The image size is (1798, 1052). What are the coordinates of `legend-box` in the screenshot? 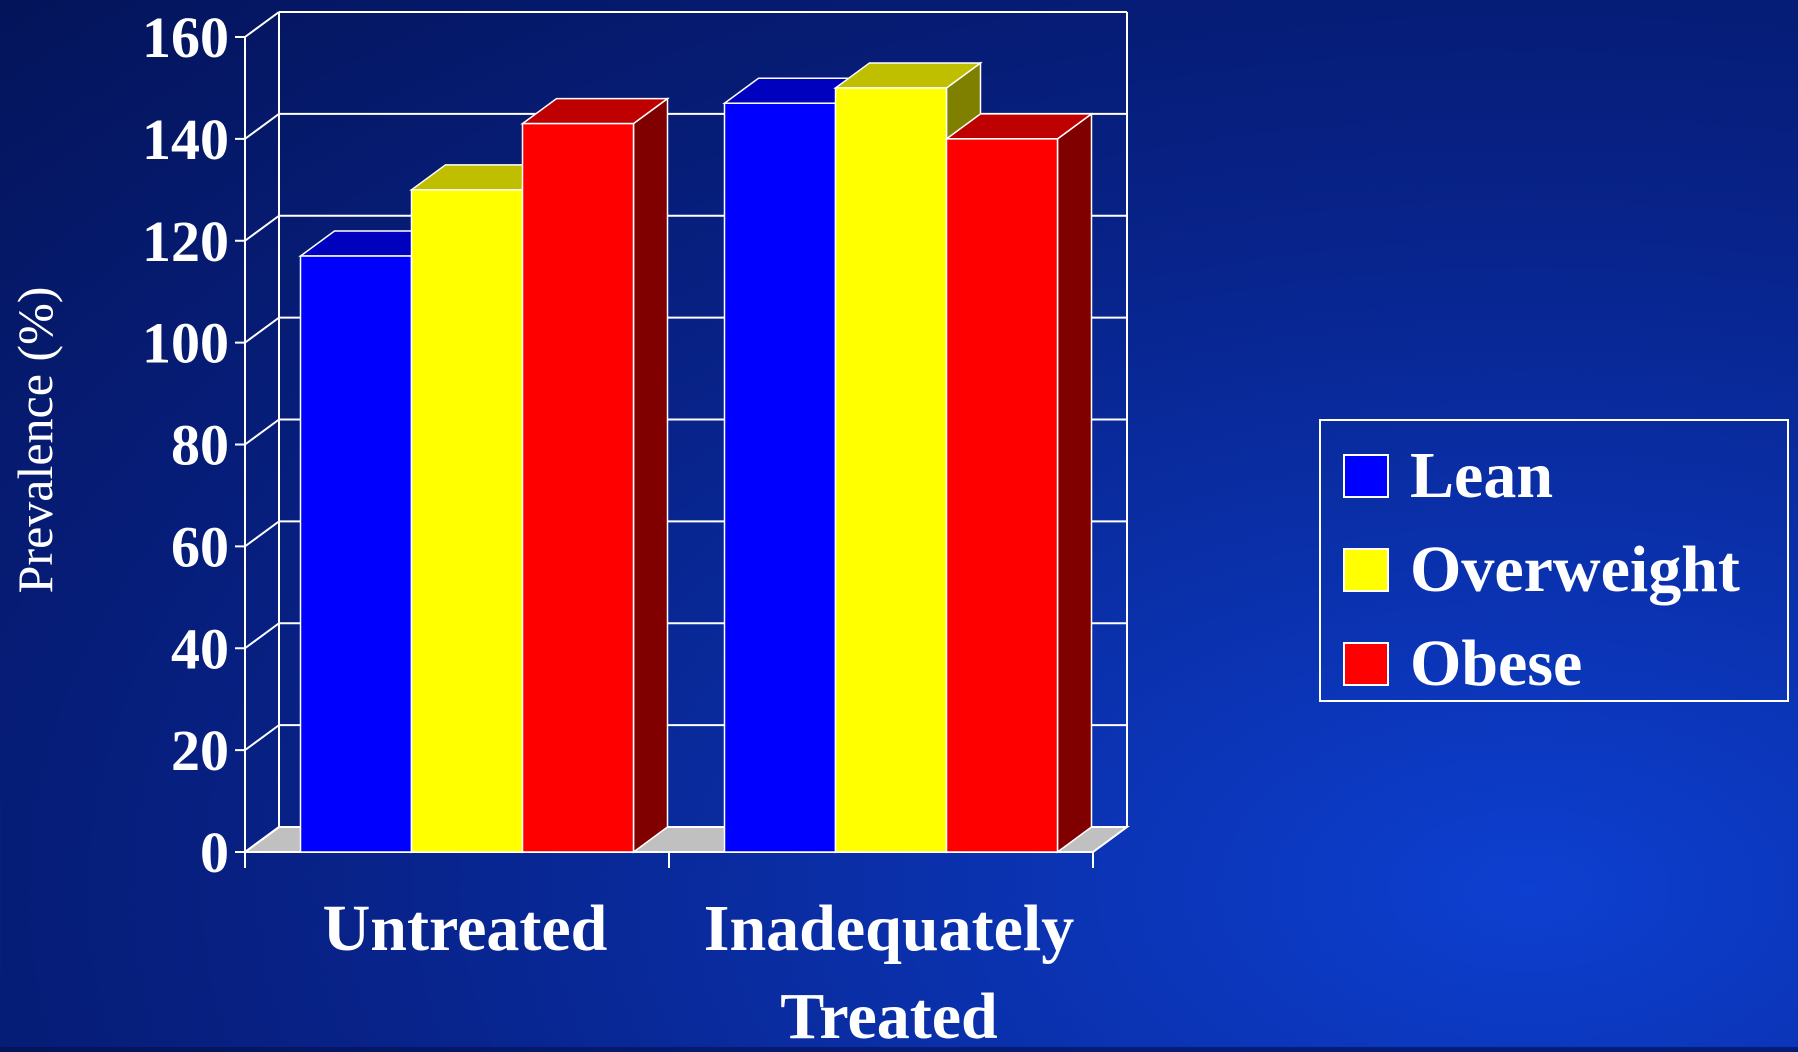 It's located at (1554, 560).